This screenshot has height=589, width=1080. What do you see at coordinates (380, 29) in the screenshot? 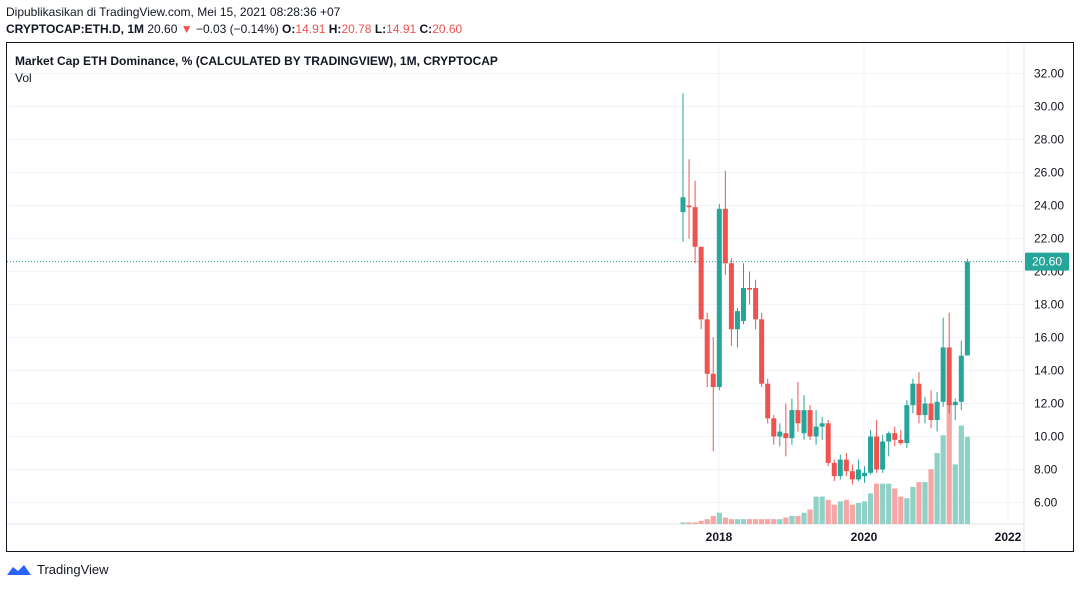
I see `low-label: L:` at bounding box center [380, 29].